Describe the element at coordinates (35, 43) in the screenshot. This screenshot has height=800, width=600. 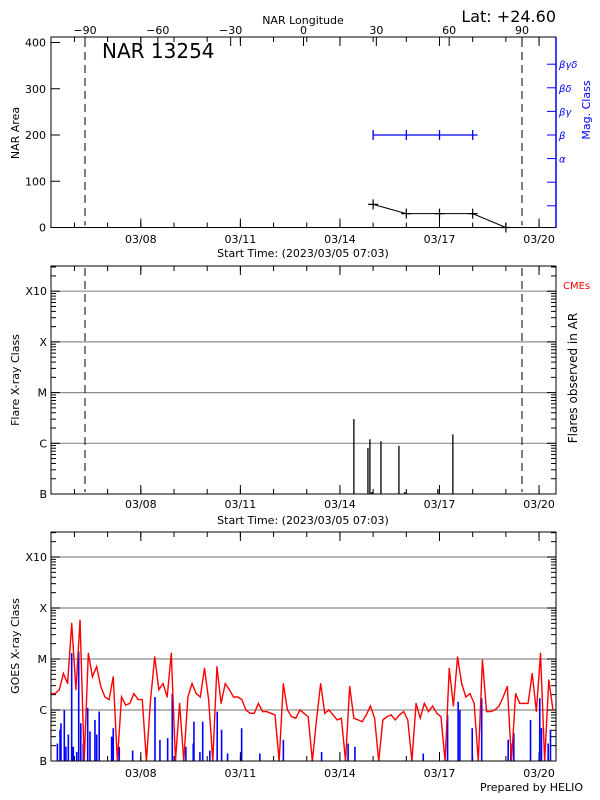
I see `area-tick-label: 400` at that location.